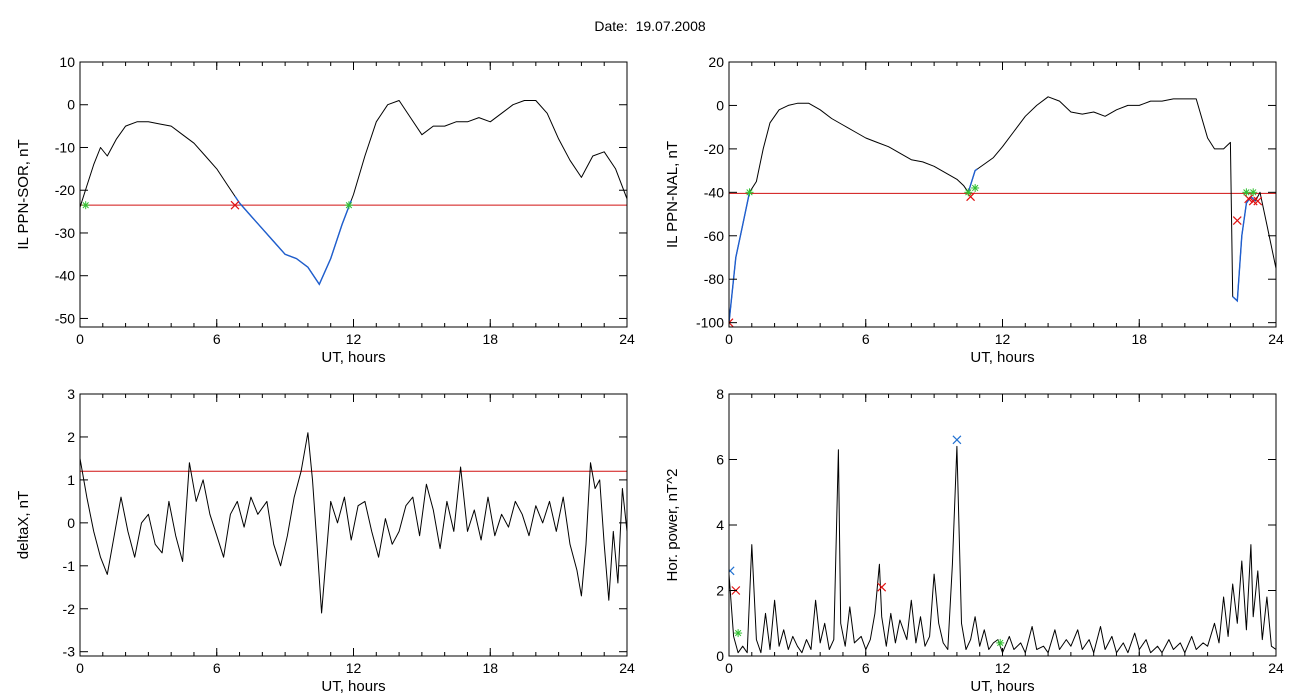 Image resolution: width=1300 pixels, height=700 pixels. Describe the element at coordinates (670, 26) in the screenshot. I see `date-value: 19.07.2008` at that location.